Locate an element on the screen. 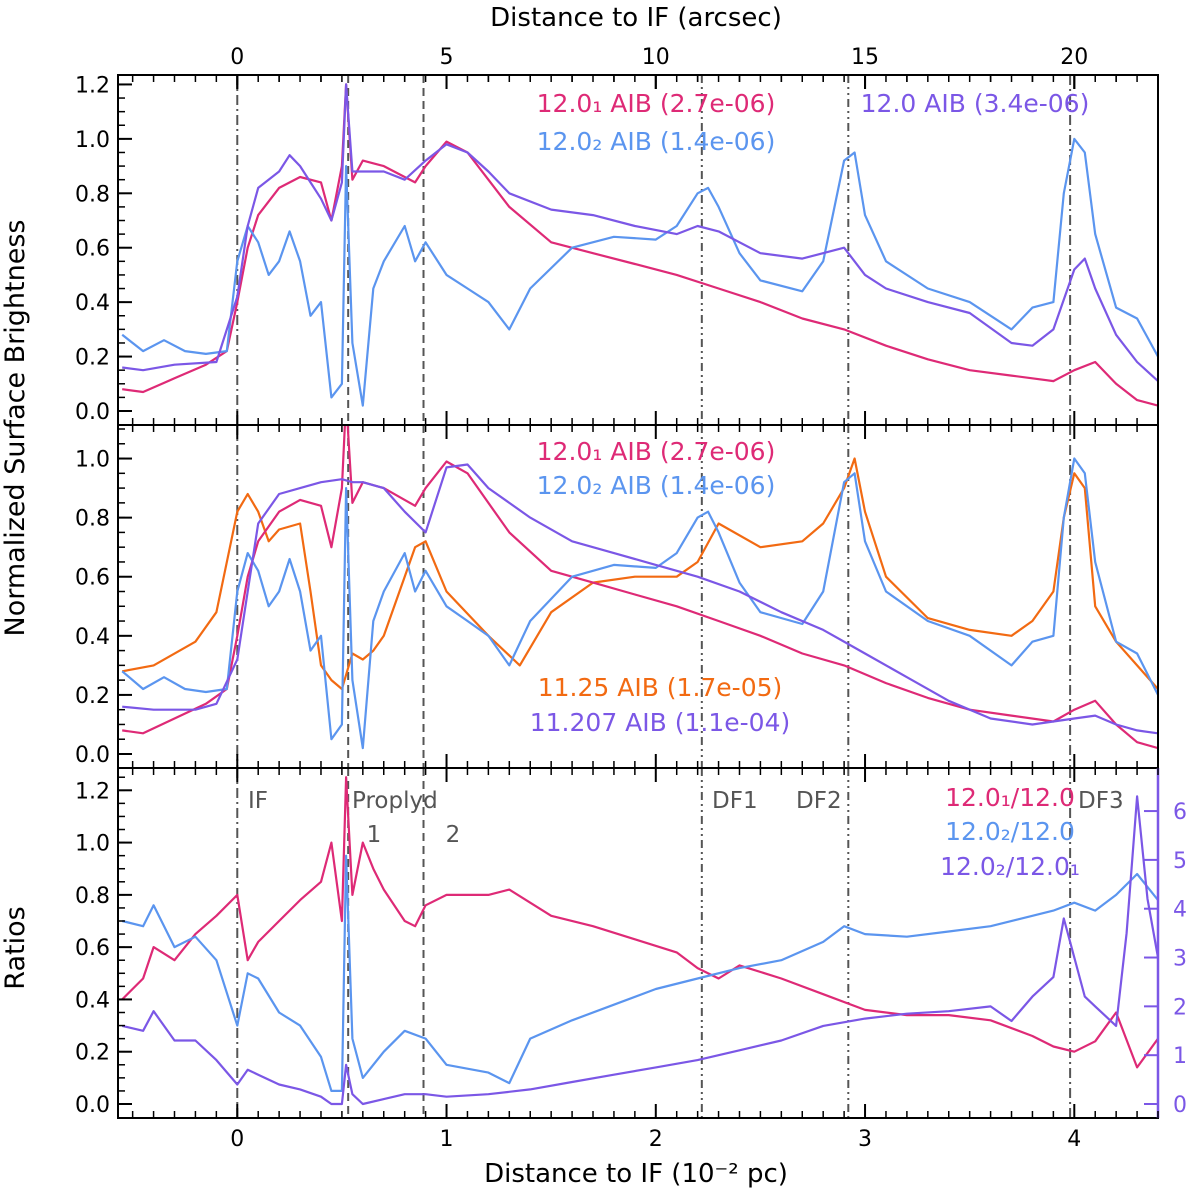 This screenshot has height=1198, width=1200. right-axis-tick-label: 0 is located at coordinates (1180, 1105).